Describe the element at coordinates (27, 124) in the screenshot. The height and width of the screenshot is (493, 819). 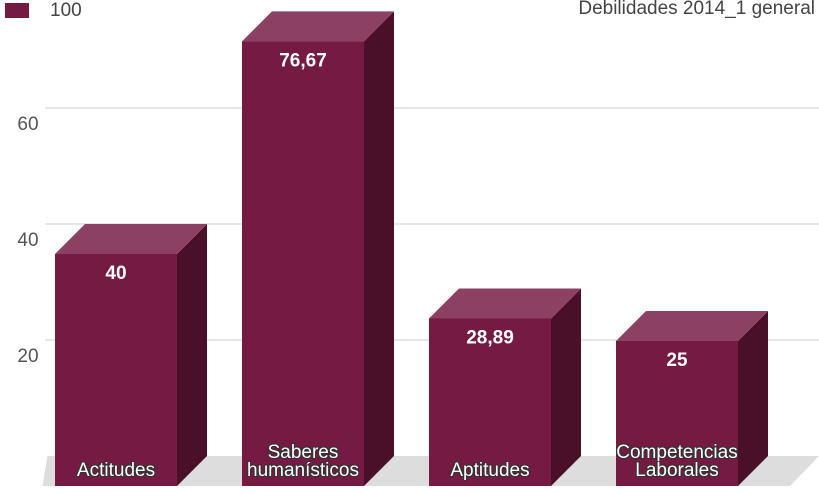
I see `y-tick-label: 60` at that location.